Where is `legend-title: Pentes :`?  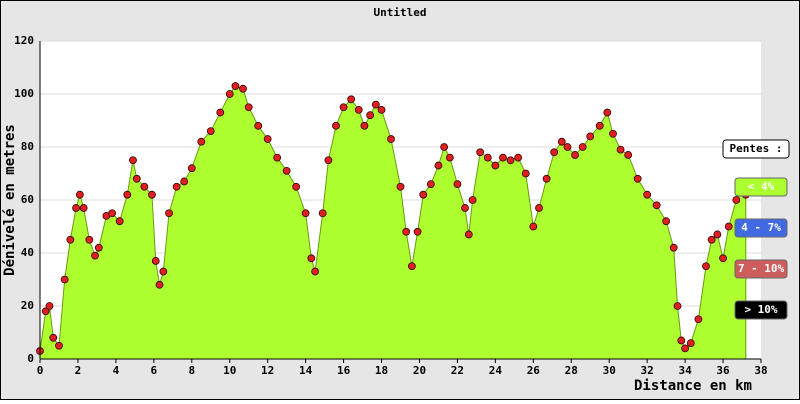 legend-title: Pentes : is located at coordinates (756, 148).